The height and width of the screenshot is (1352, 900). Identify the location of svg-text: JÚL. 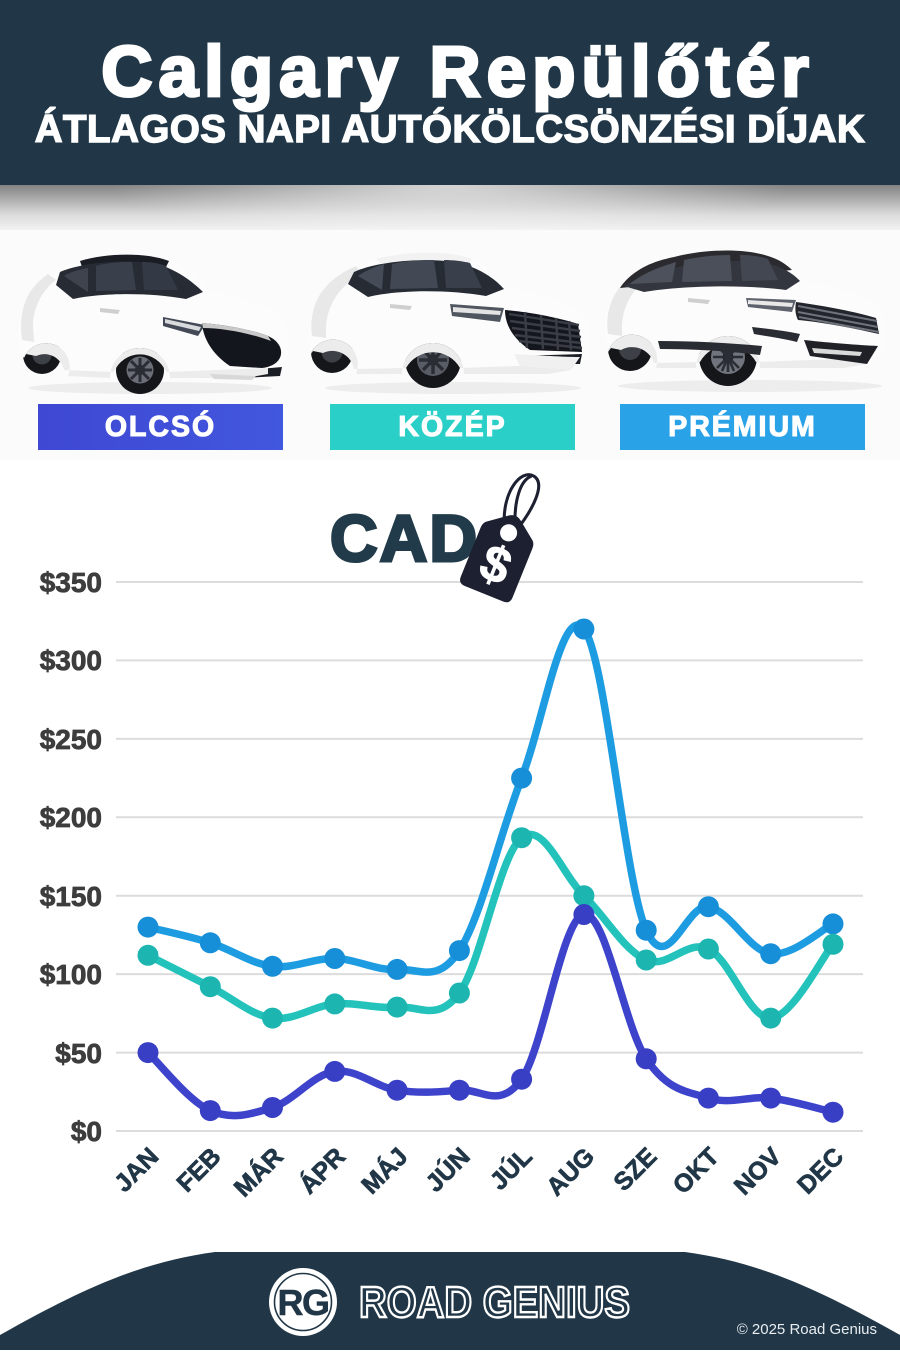
(510, 1168).